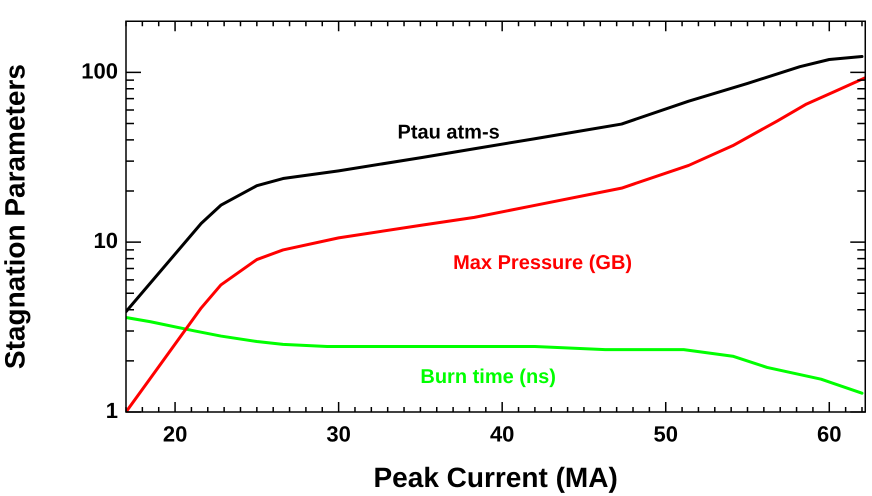 This screenshot has width=872, height=496. I want to click on series-label: Max Pressure (GB), so click(542, 263).